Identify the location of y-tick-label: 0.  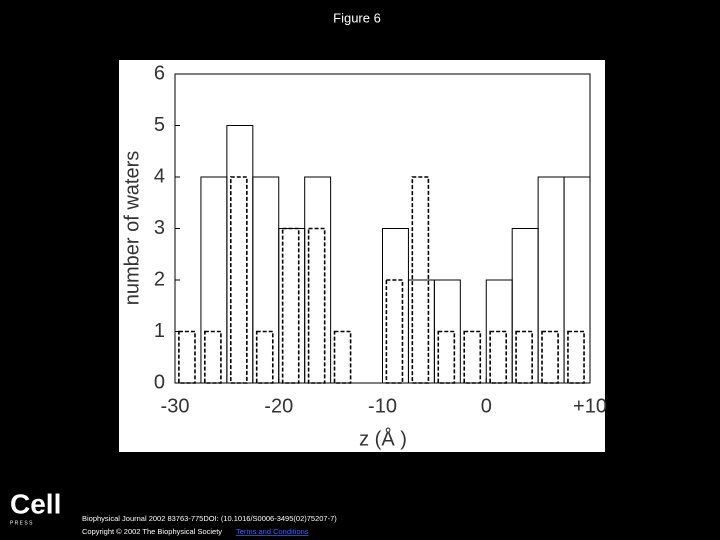
(159, 382).